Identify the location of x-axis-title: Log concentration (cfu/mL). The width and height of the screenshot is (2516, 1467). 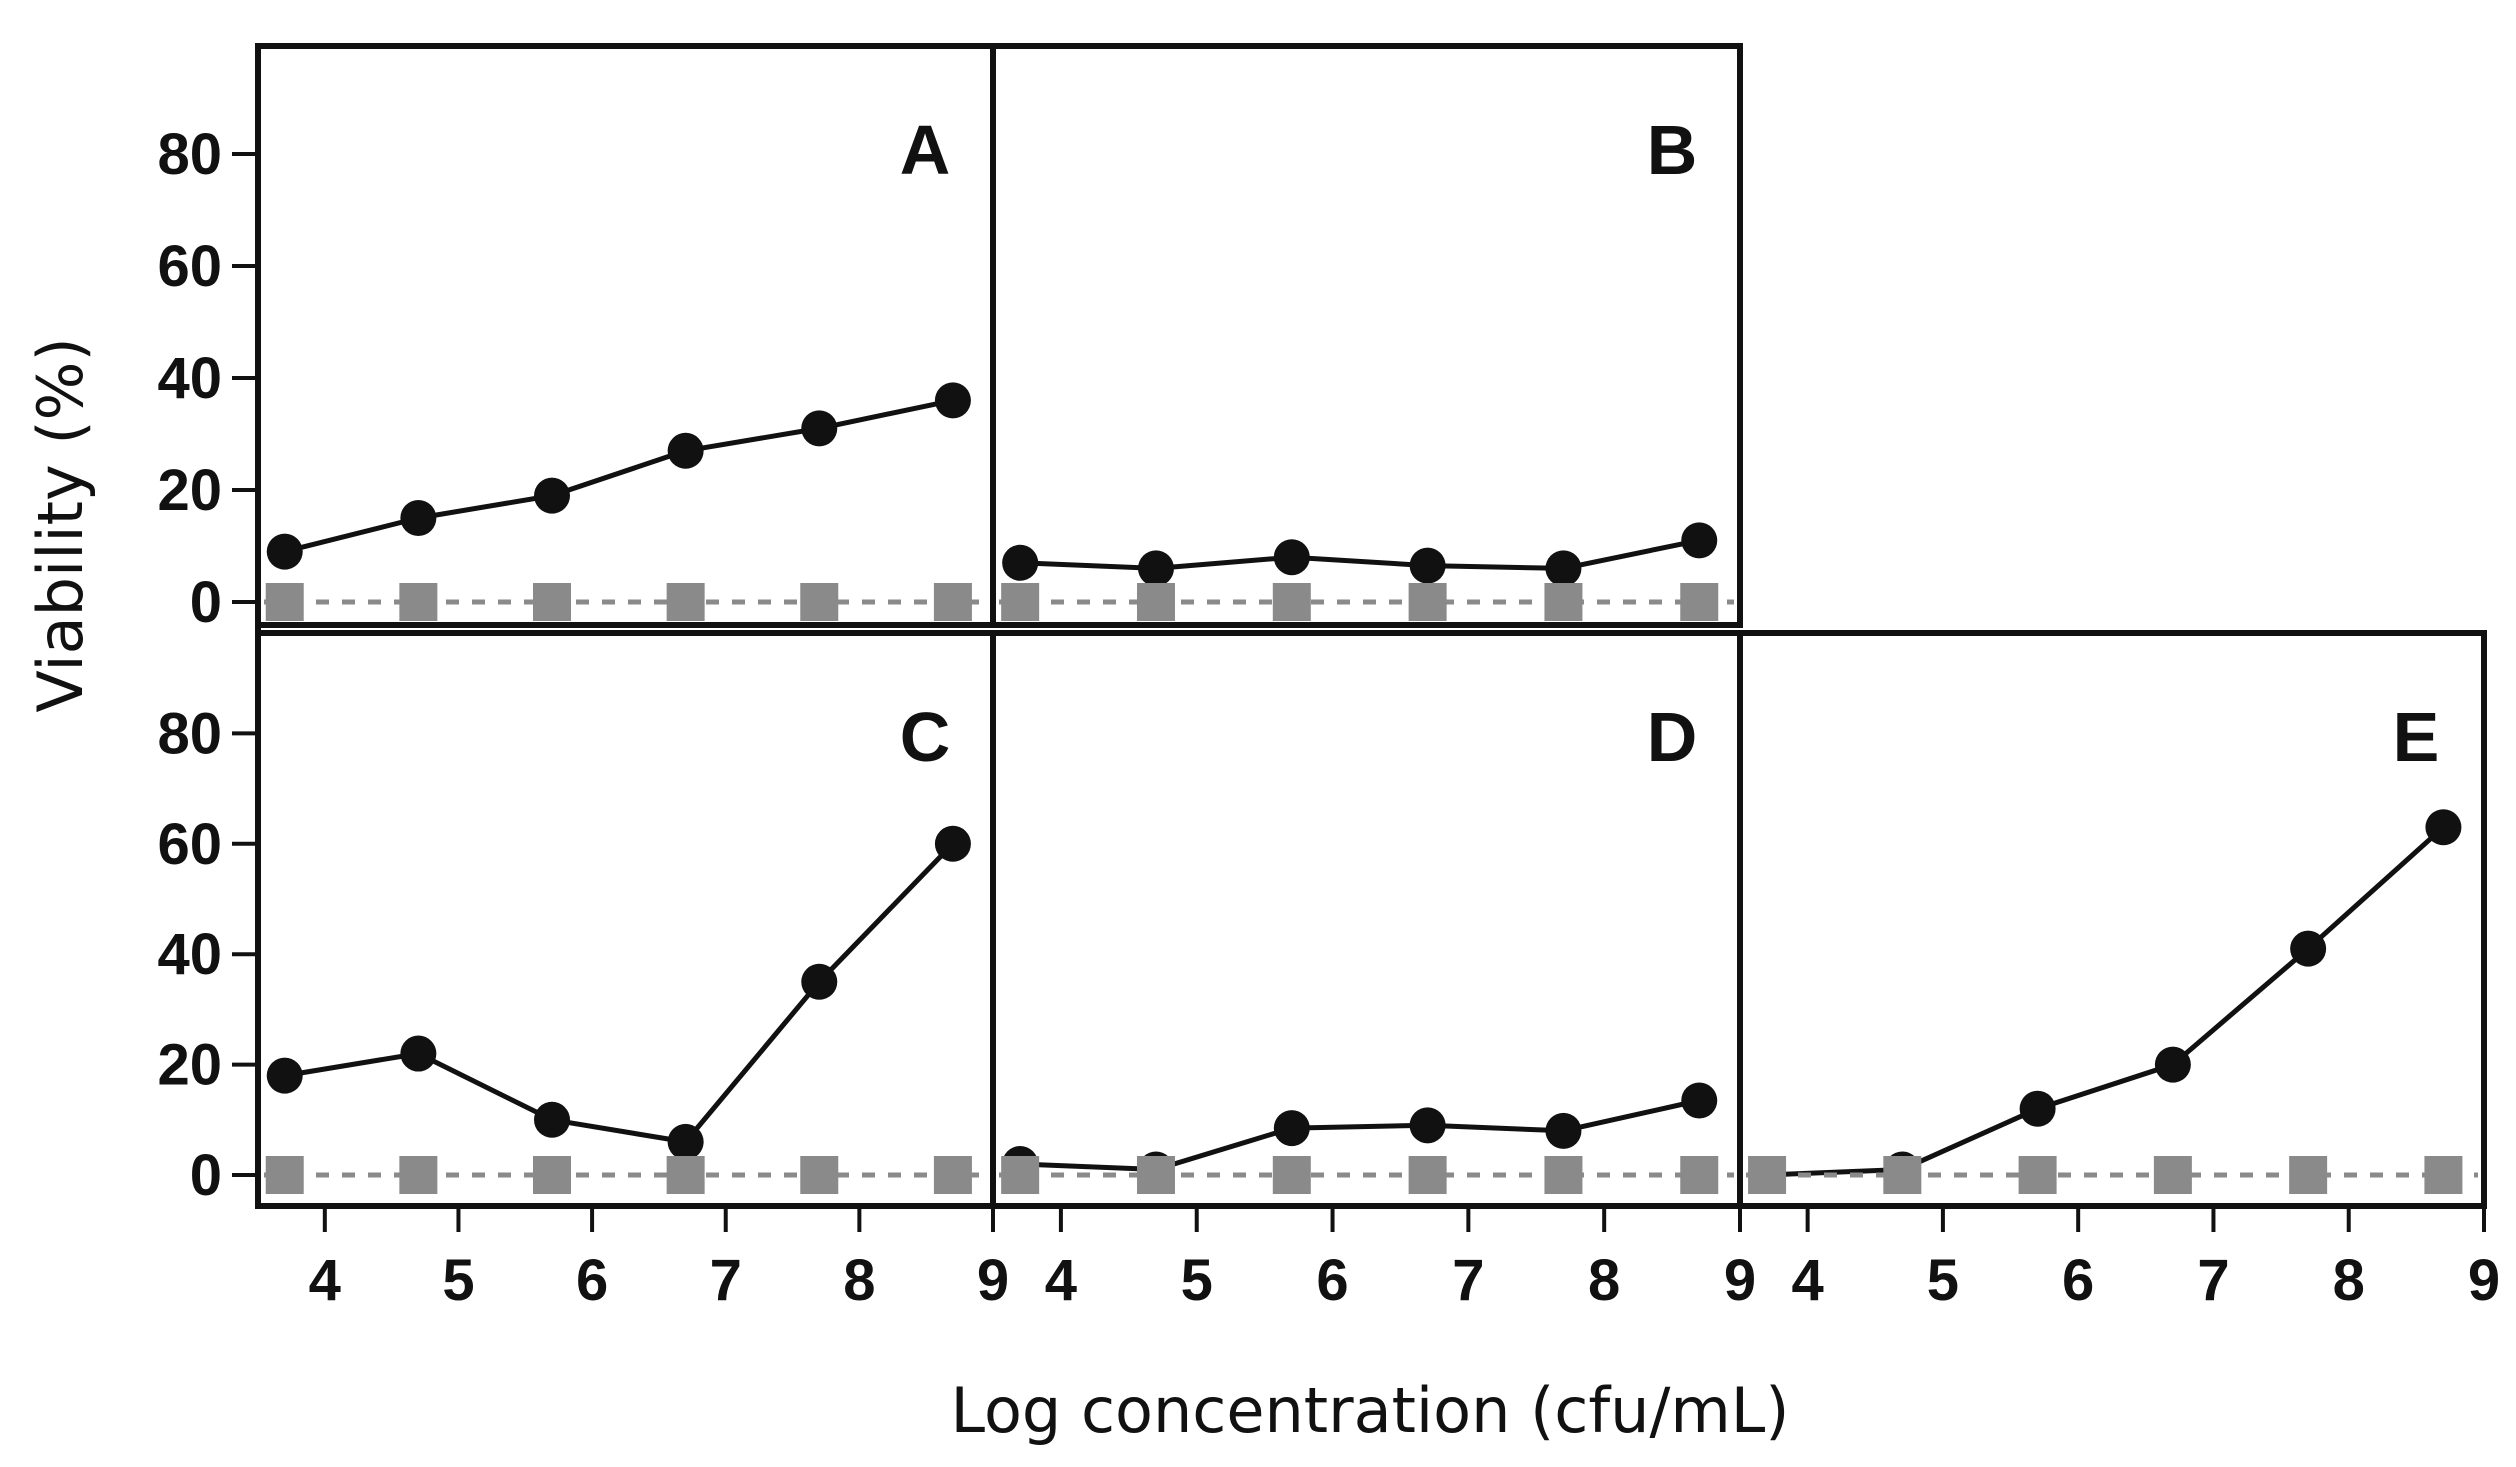
(1370, 1410).